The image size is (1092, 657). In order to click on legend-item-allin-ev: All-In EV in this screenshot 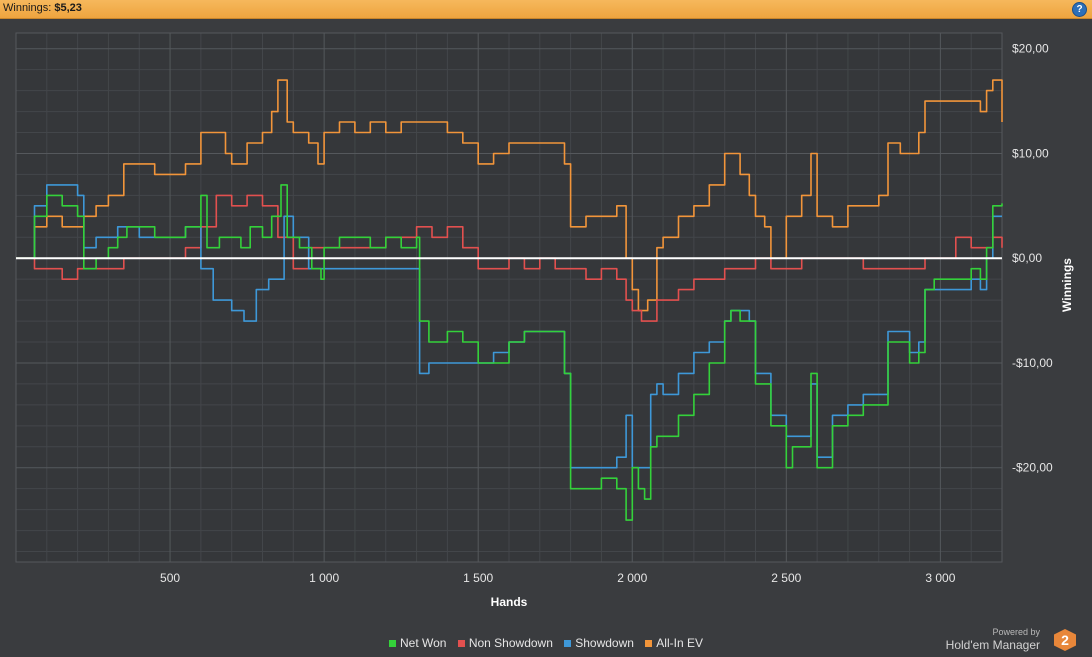, I will do `click(674, 643)`.